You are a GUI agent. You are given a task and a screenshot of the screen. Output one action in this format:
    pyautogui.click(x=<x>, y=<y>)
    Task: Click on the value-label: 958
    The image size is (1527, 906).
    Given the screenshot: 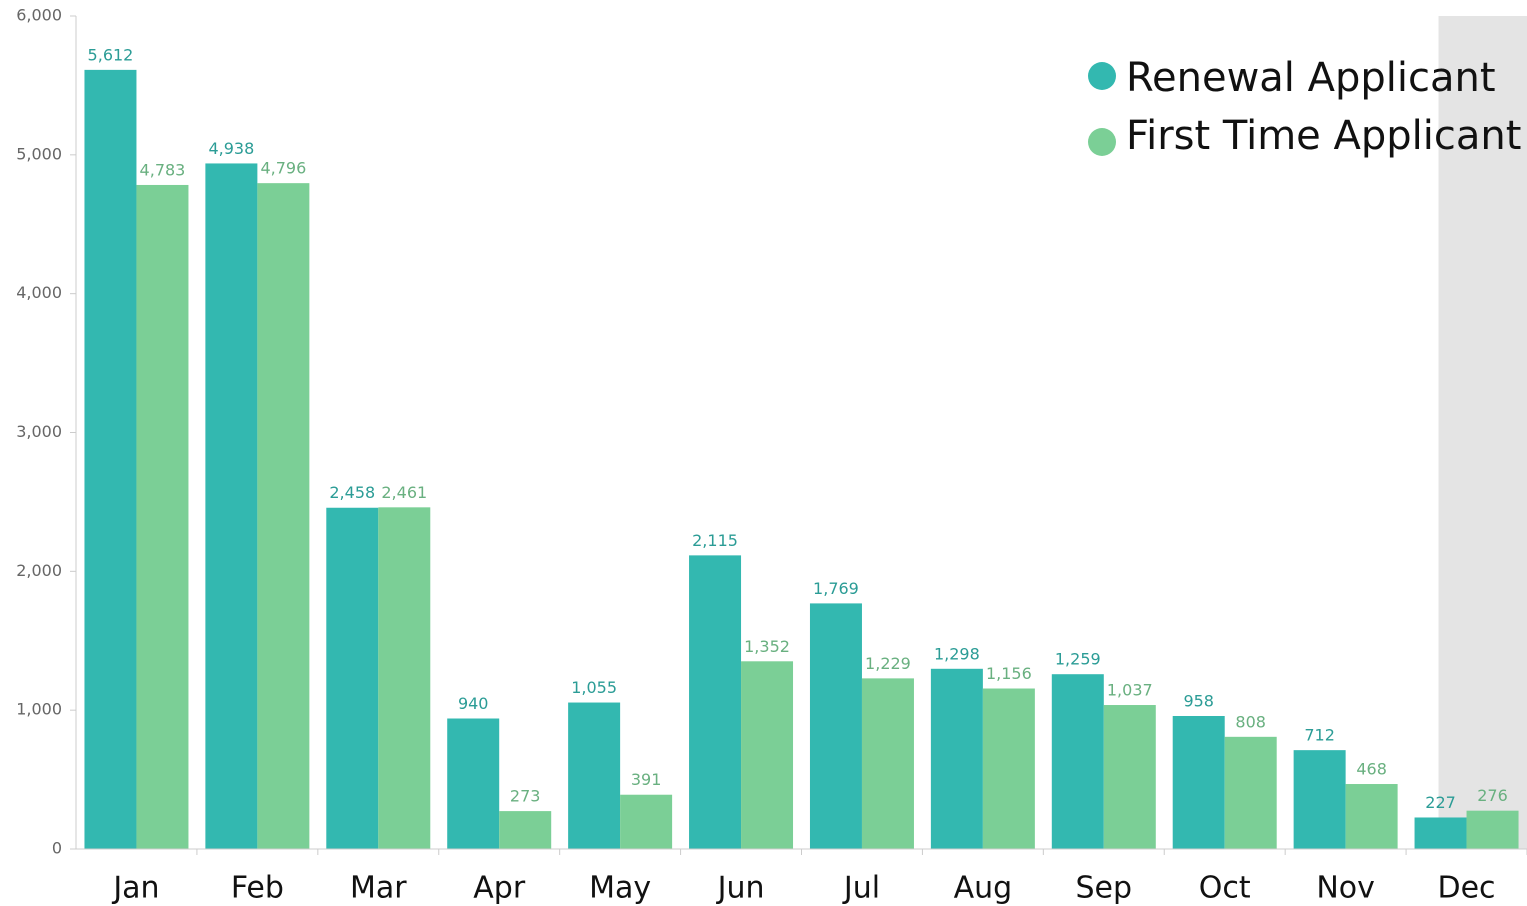 What is the action you would take?
    pyautogui.click(x=1198, y=700)
    